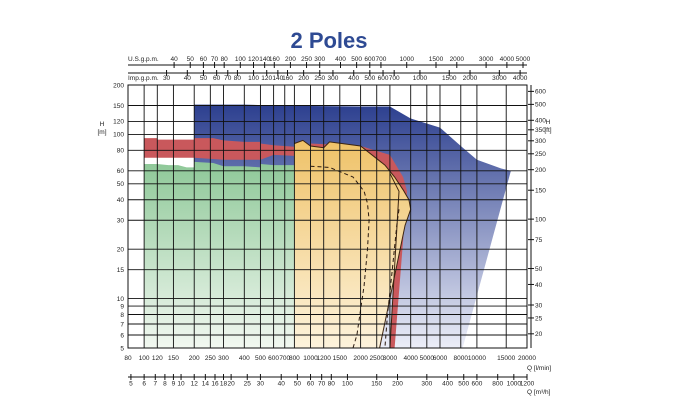  What do you see at coordinates (290, 59) in the screenshot?
I see `usgpm-tick-label: 200` at bounding box center [290, 59].